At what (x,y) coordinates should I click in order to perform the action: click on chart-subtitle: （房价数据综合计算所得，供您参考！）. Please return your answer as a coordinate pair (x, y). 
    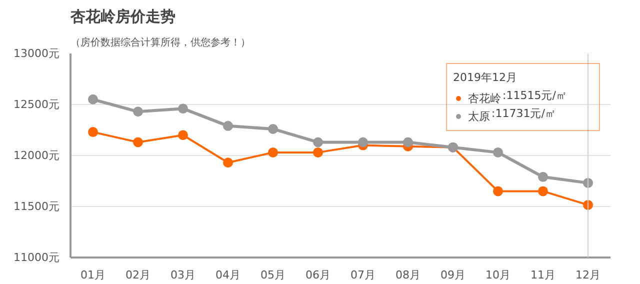
    Looking at the image, I should click on (160, 42).